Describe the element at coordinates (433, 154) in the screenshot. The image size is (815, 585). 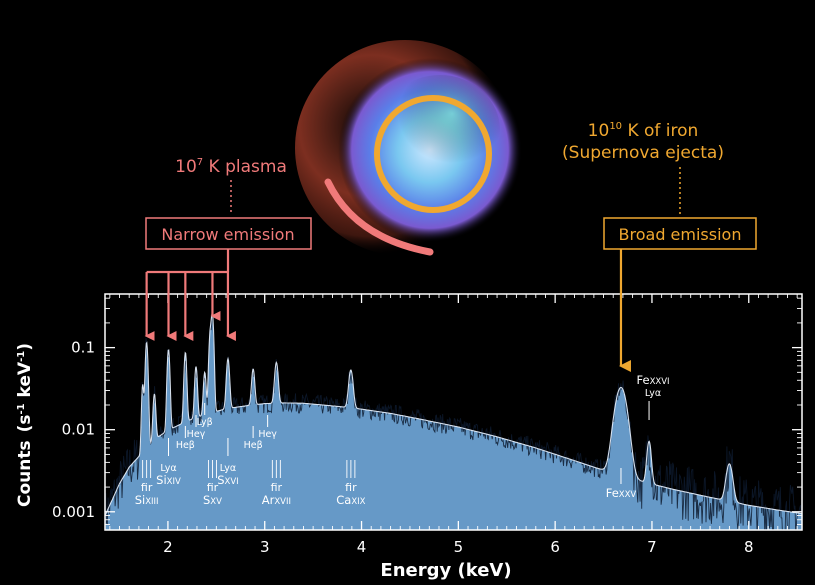
I see `iron-ejecta-circle` at that location.